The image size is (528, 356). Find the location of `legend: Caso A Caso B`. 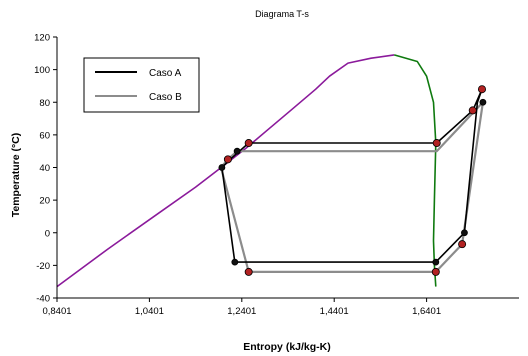

legend: Caso A Caso B is located at coordinates (141, 85).